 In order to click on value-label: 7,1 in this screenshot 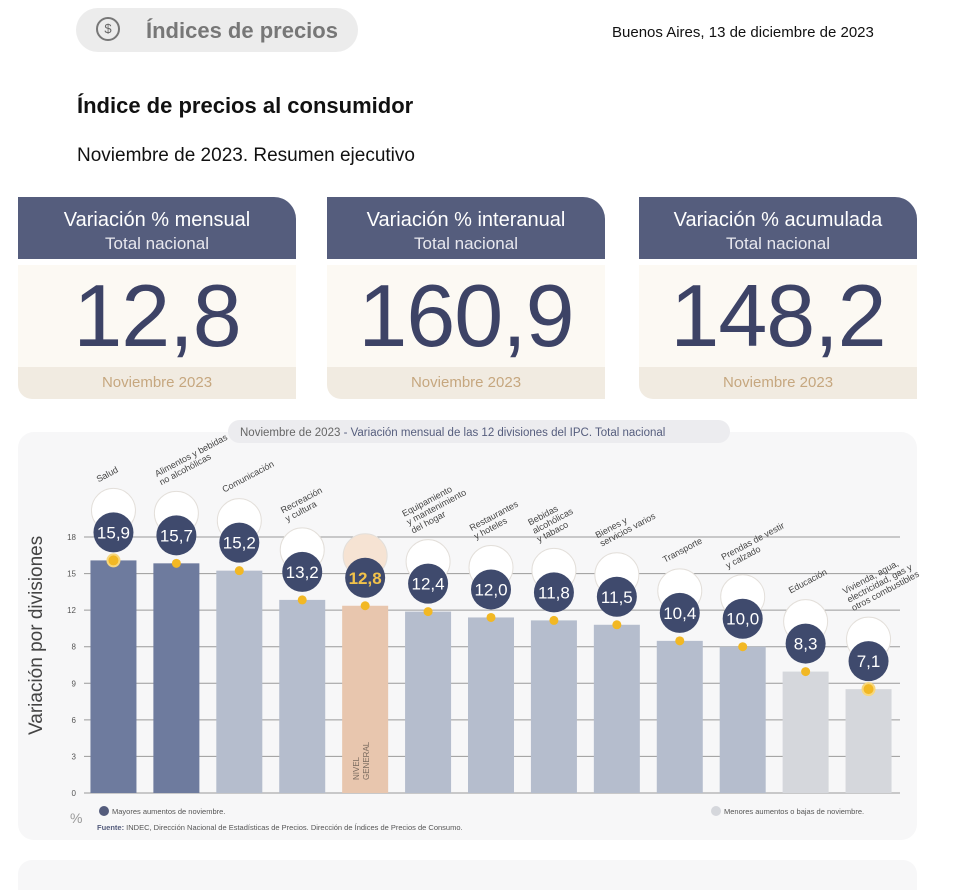, I will do `click(869, 661)`.